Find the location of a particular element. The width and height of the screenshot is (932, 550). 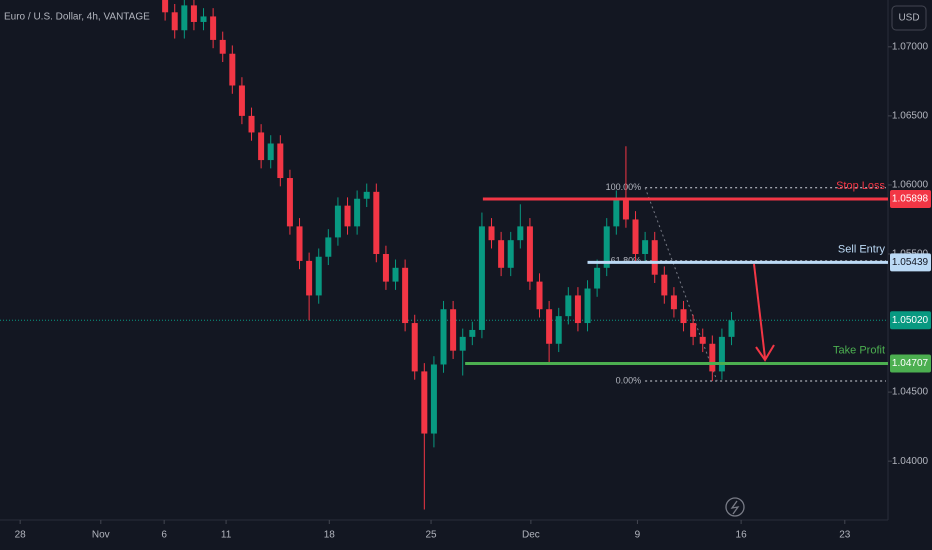

sell-arrow is located at coordinates (764, 312).